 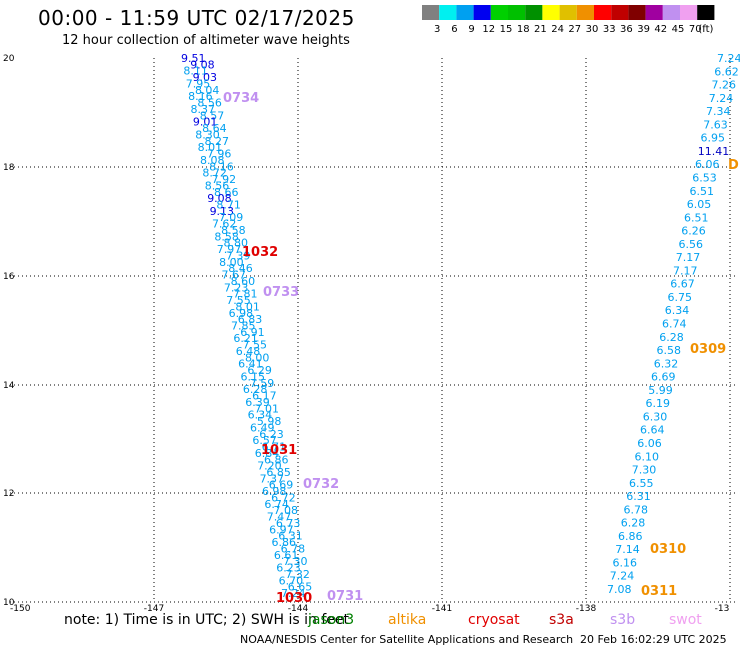 What do you see at coordinates (228, 204) in the screenshot?
I see `wave-height-value: 8.71` at bounding box center [228, 204].